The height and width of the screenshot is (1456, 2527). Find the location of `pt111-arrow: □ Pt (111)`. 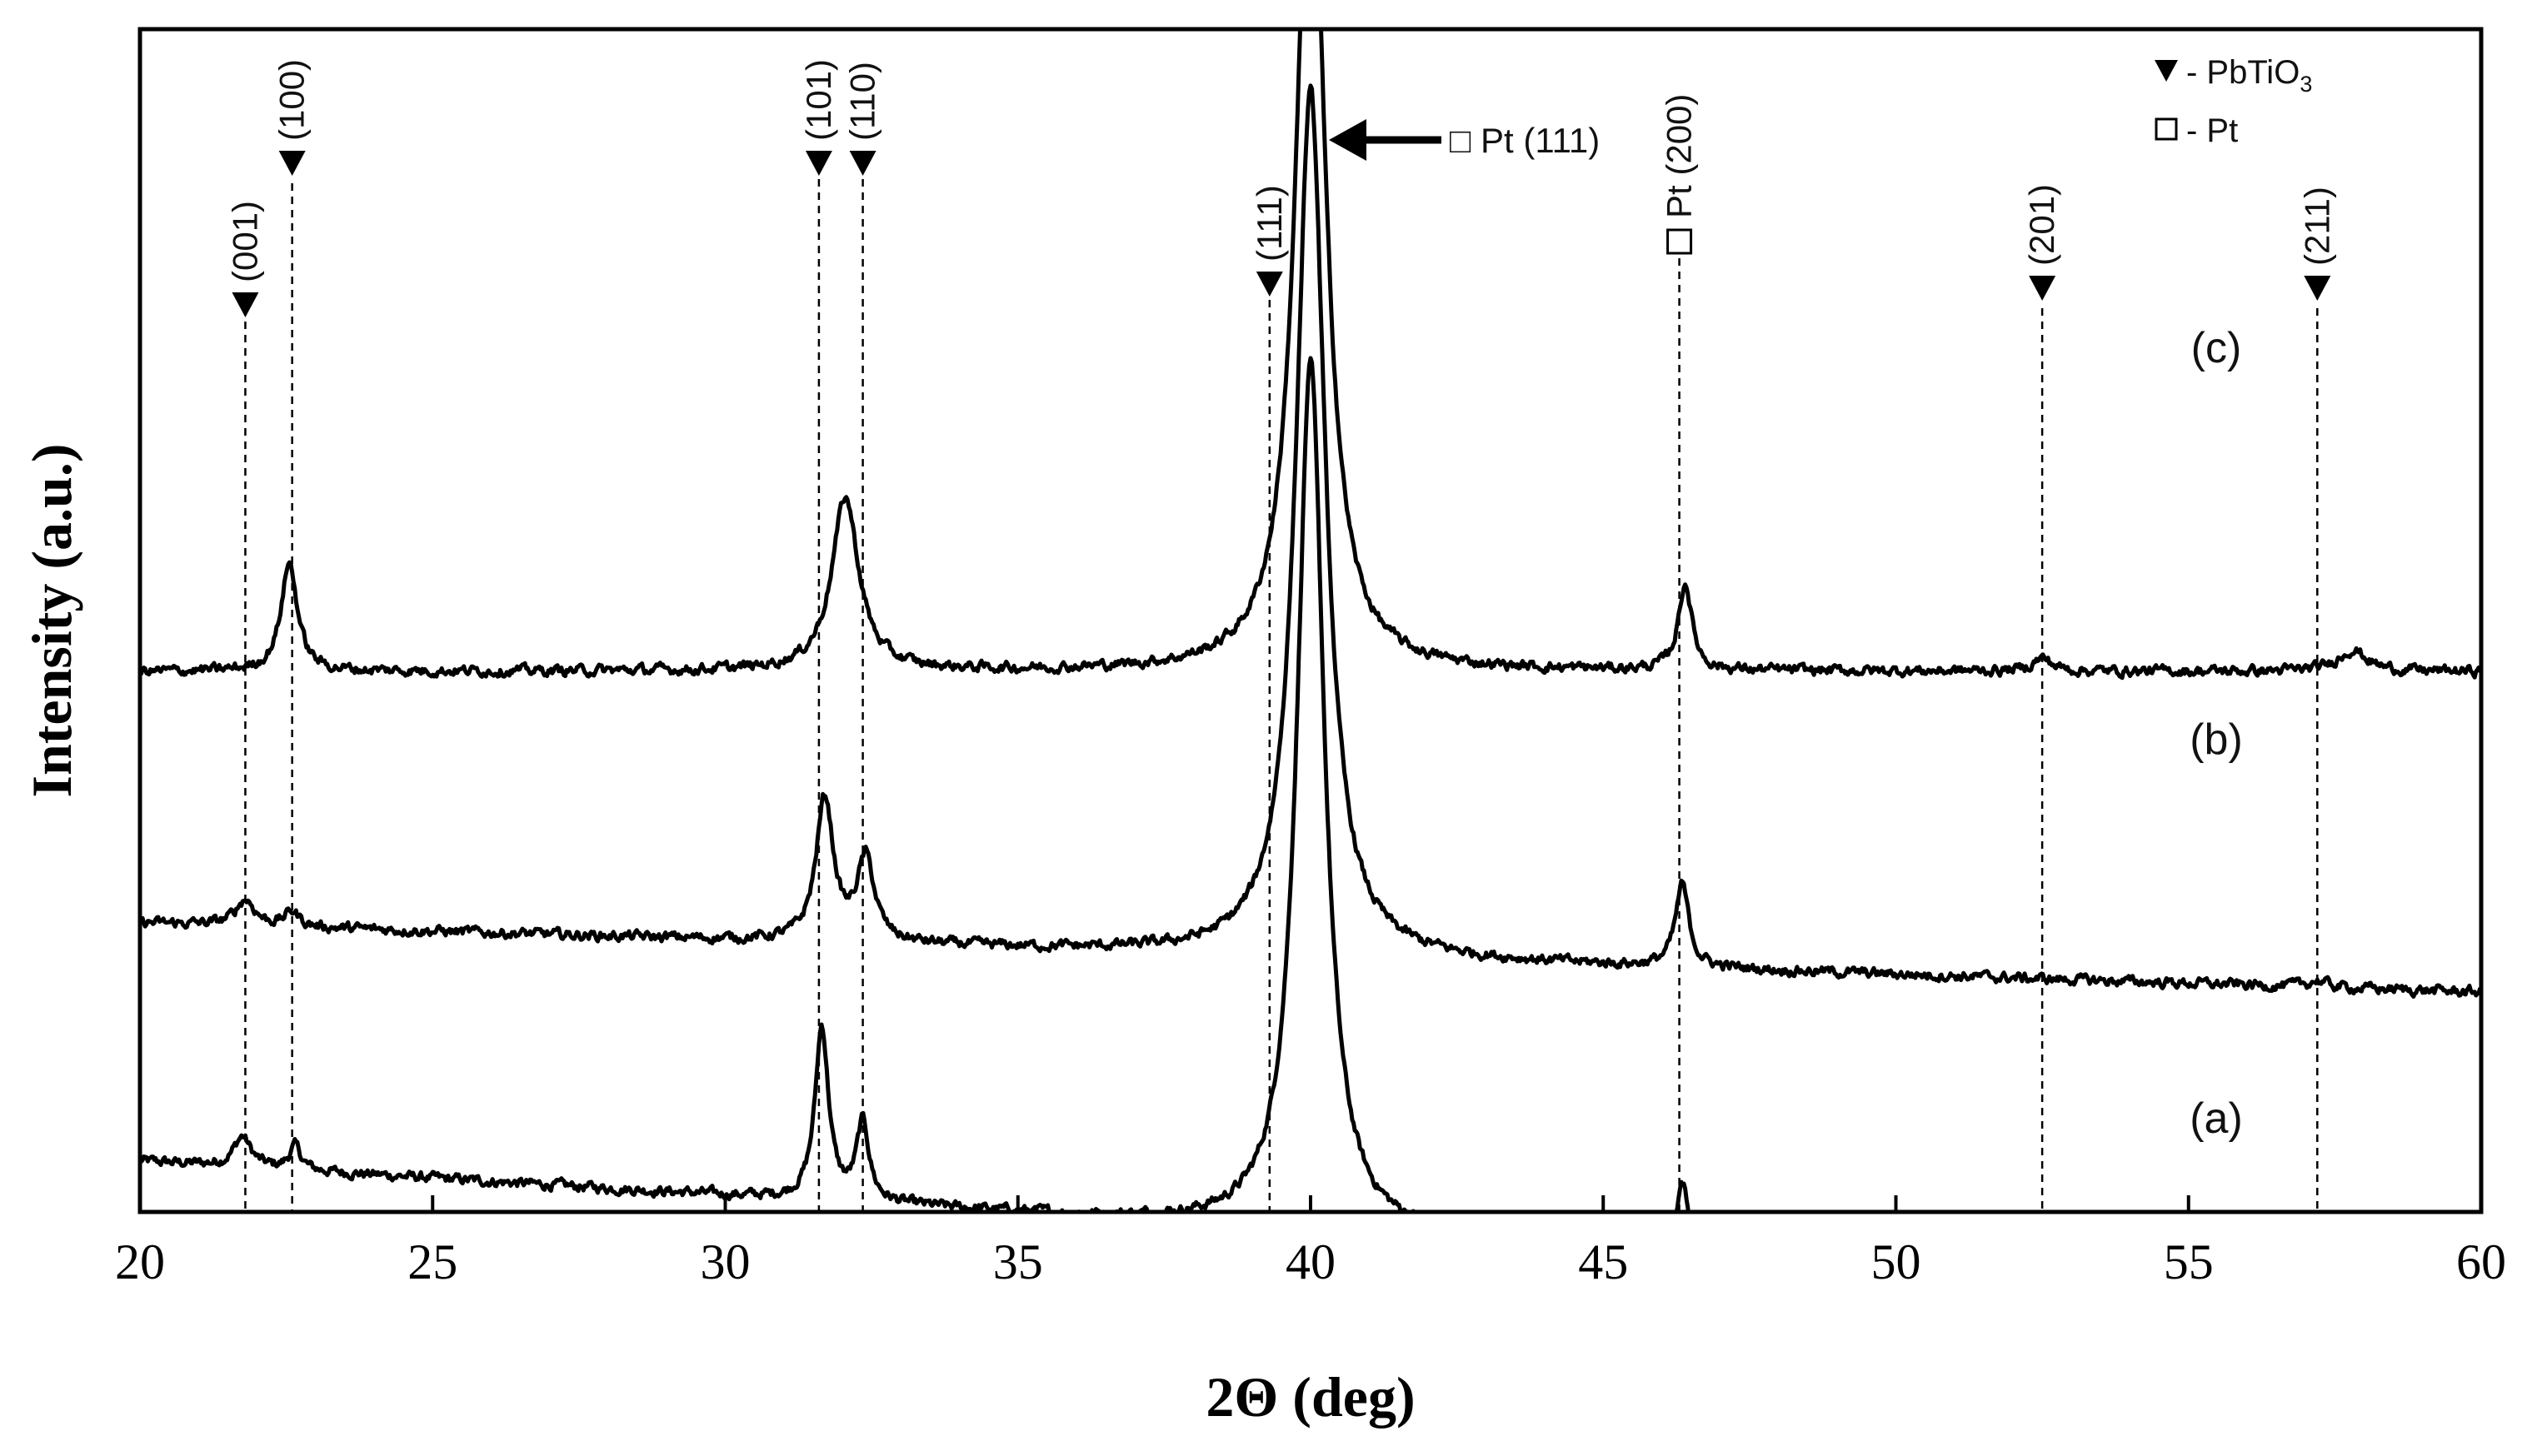

pt111-arrow: □ Pt (111) is located at coordinates (1464, 140).